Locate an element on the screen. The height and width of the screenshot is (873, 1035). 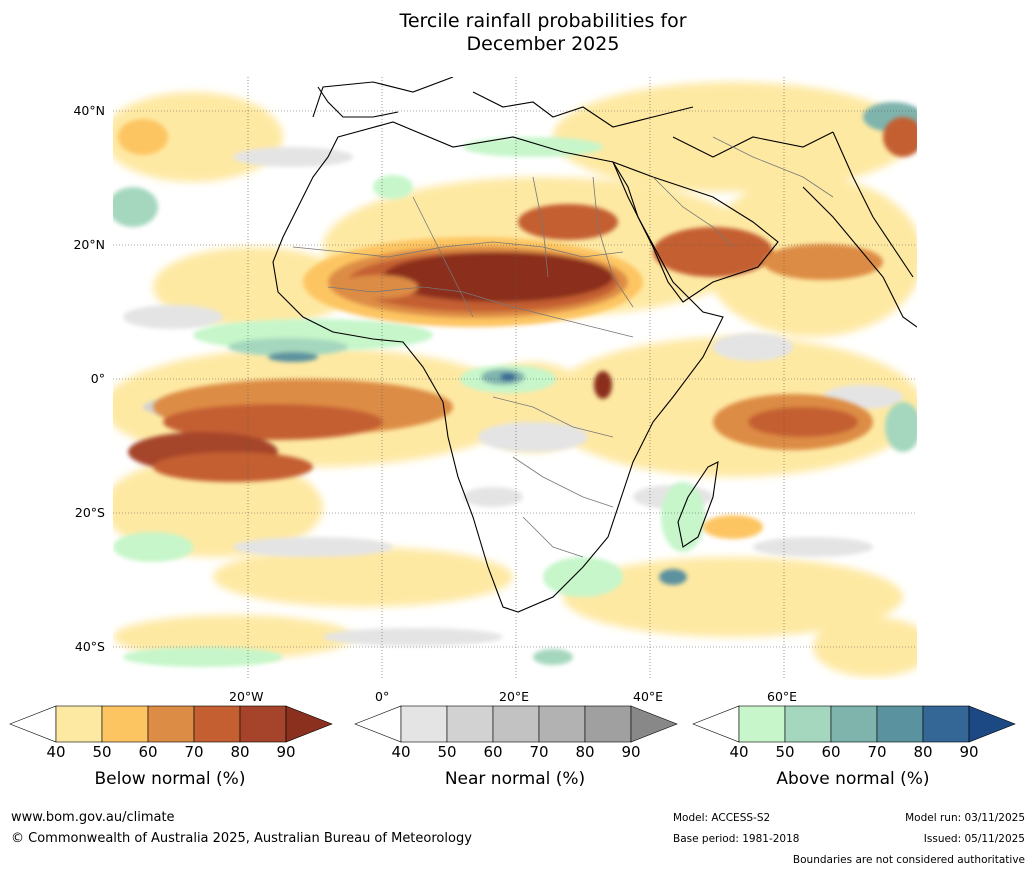
below-tick-60: 60 is located at coordinates (148, 752).